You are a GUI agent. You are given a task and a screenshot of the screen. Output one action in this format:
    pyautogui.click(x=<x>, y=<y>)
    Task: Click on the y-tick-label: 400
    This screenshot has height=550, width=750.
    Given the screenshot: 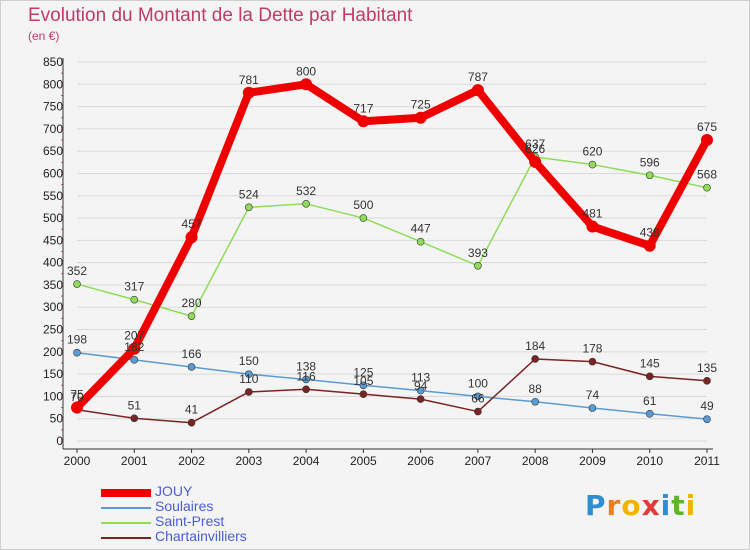 What is the action you would take?
    pyautogui.click(x=53, y=263)
    